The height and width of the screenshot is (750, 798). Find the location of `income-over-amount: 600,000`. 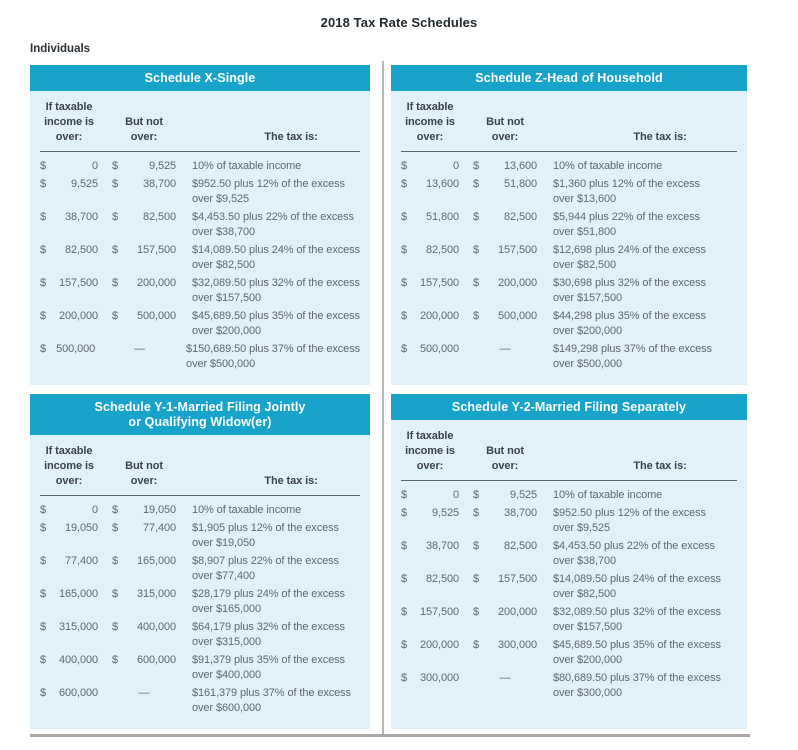

income-over-amount: 600,000 is located at coordinates (78, 693).